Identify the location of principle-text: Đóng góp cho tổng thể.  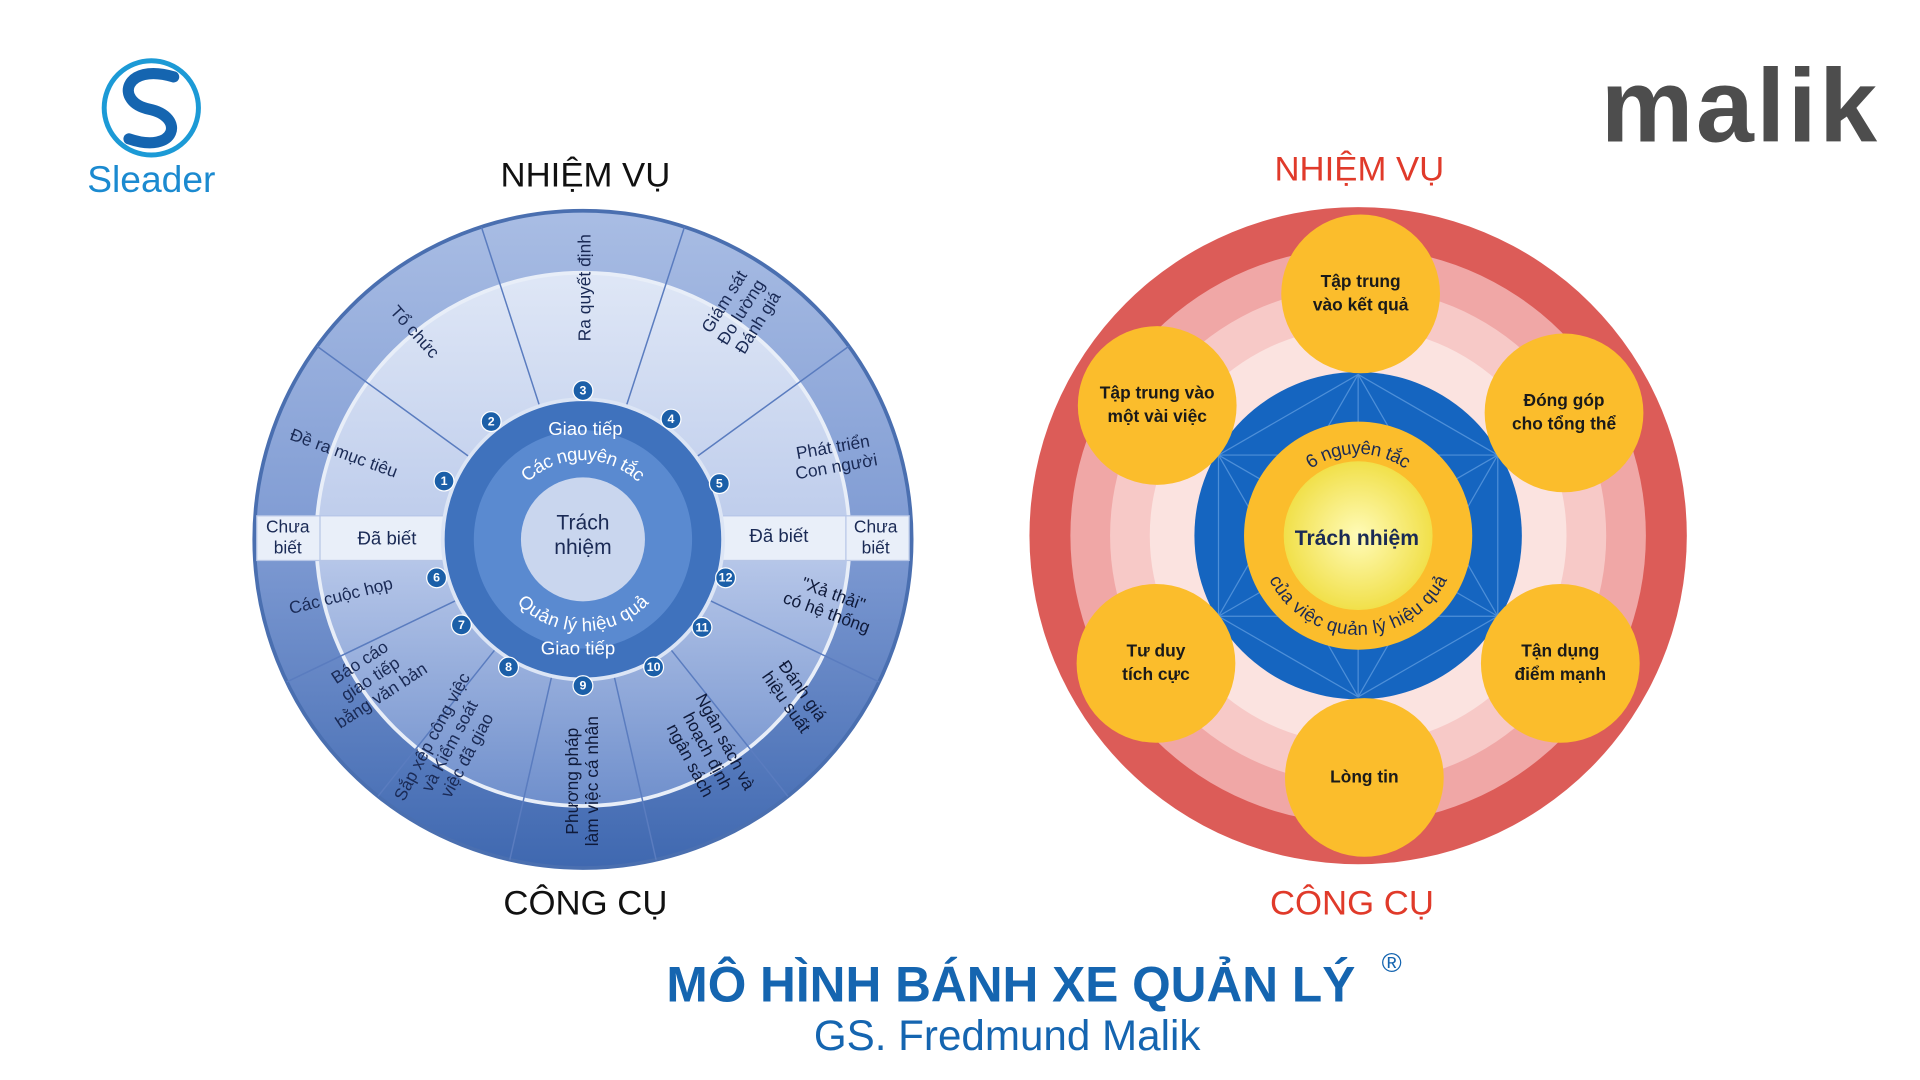
(1564, 412).